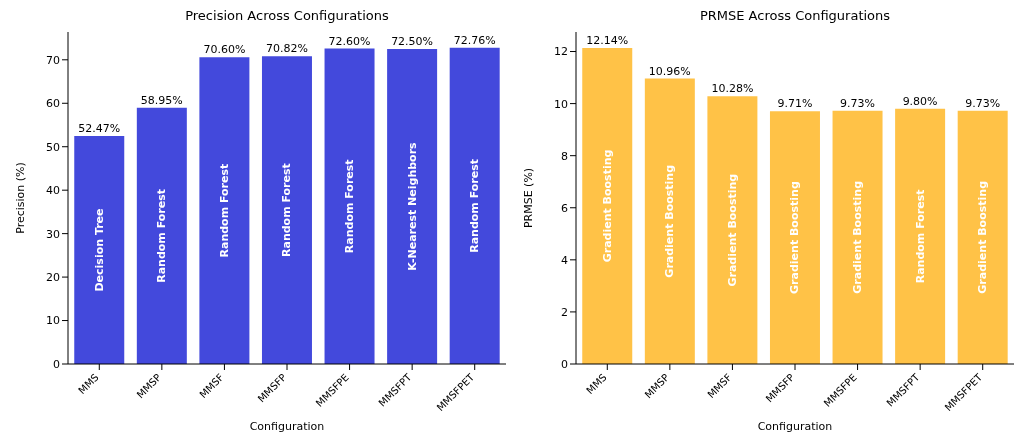 Image resolution: width=1032 pixels, height=444 pixels. Describe the element at coordinates (564, 260) in the screenshot. I see `y-tick-label: 4` at that location.